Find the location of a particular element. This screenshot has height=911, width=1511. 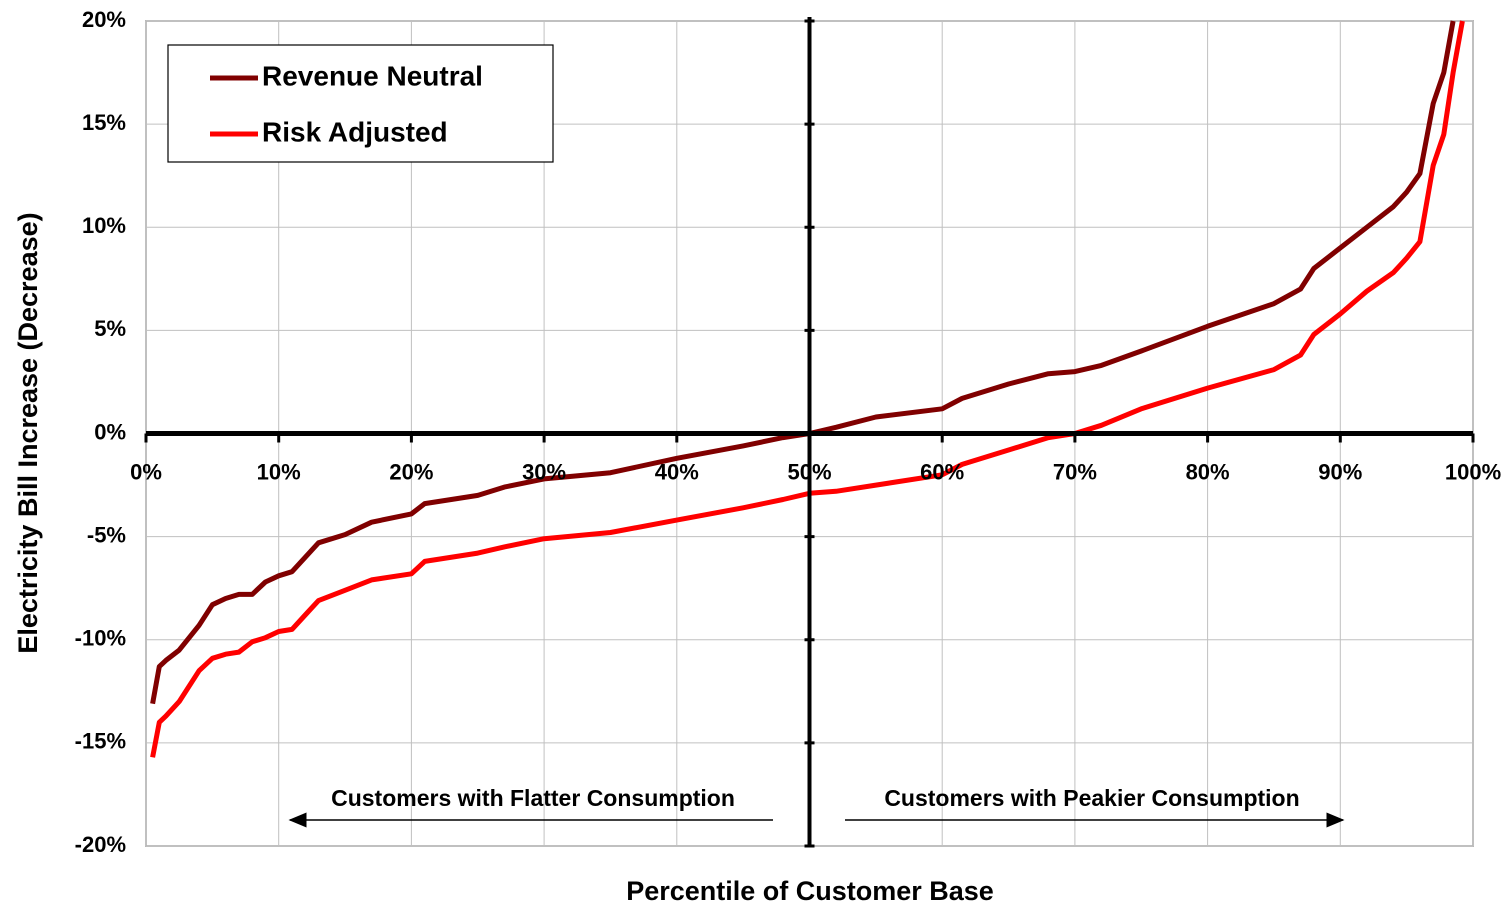

x-tick-label: 10% is located at coordinates (279, 471).